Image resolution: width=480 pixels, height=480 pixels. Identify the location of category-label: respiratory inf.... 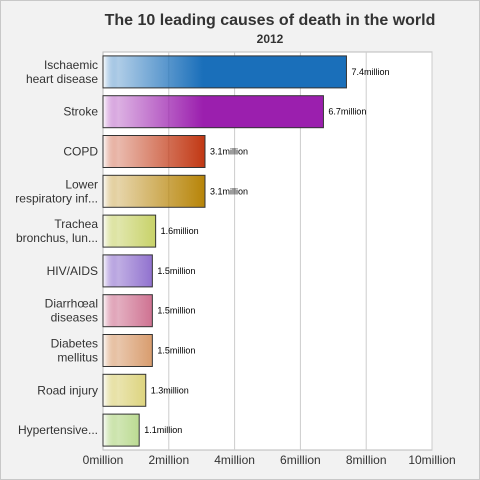
(56, 198).